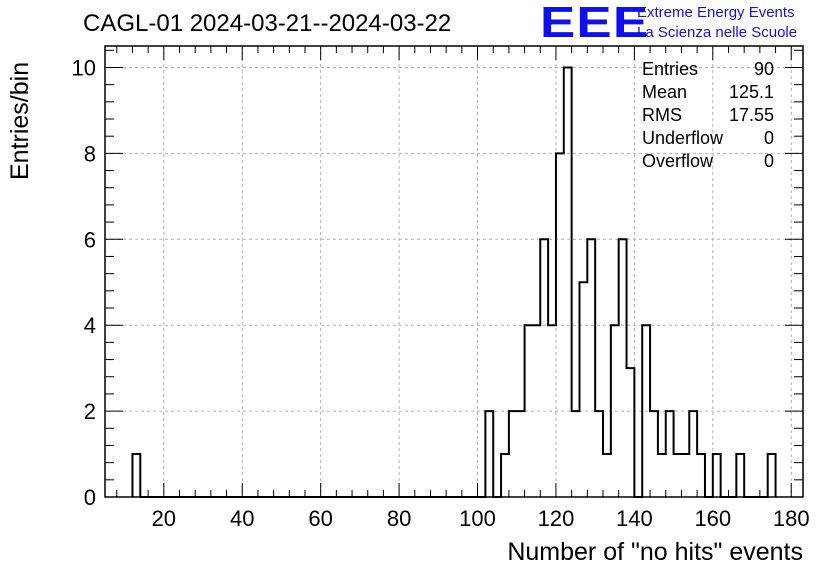 The image size is (836, 572). Describe the element at coordinates (90, 239) in the screenshot. I see `y-tick-label: 6` at that location.